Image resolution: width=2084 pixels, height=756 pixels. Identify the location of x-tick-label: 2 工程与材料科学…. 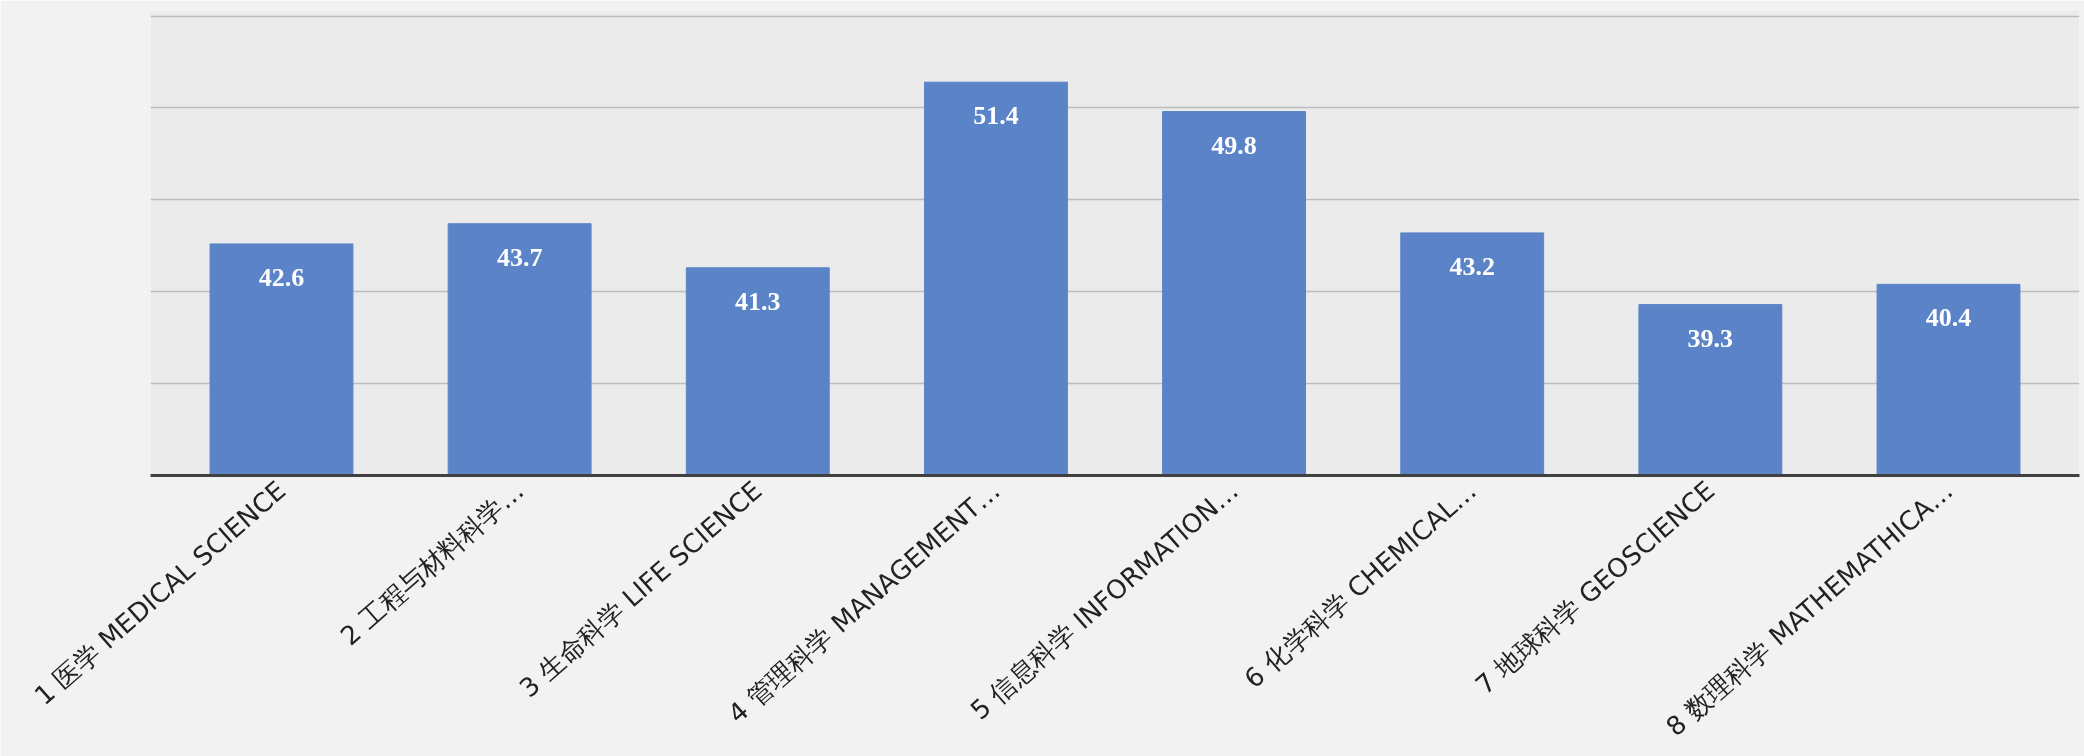
(432, 563).